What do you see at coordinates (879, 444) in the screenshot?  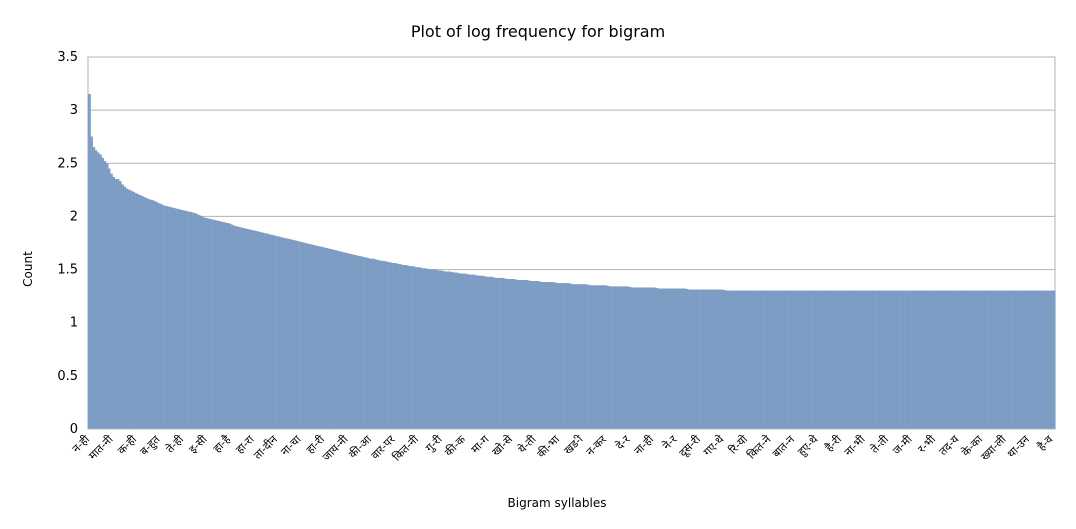 I see `x-tick-label: ते-ती` at bounding box center [879, 444].